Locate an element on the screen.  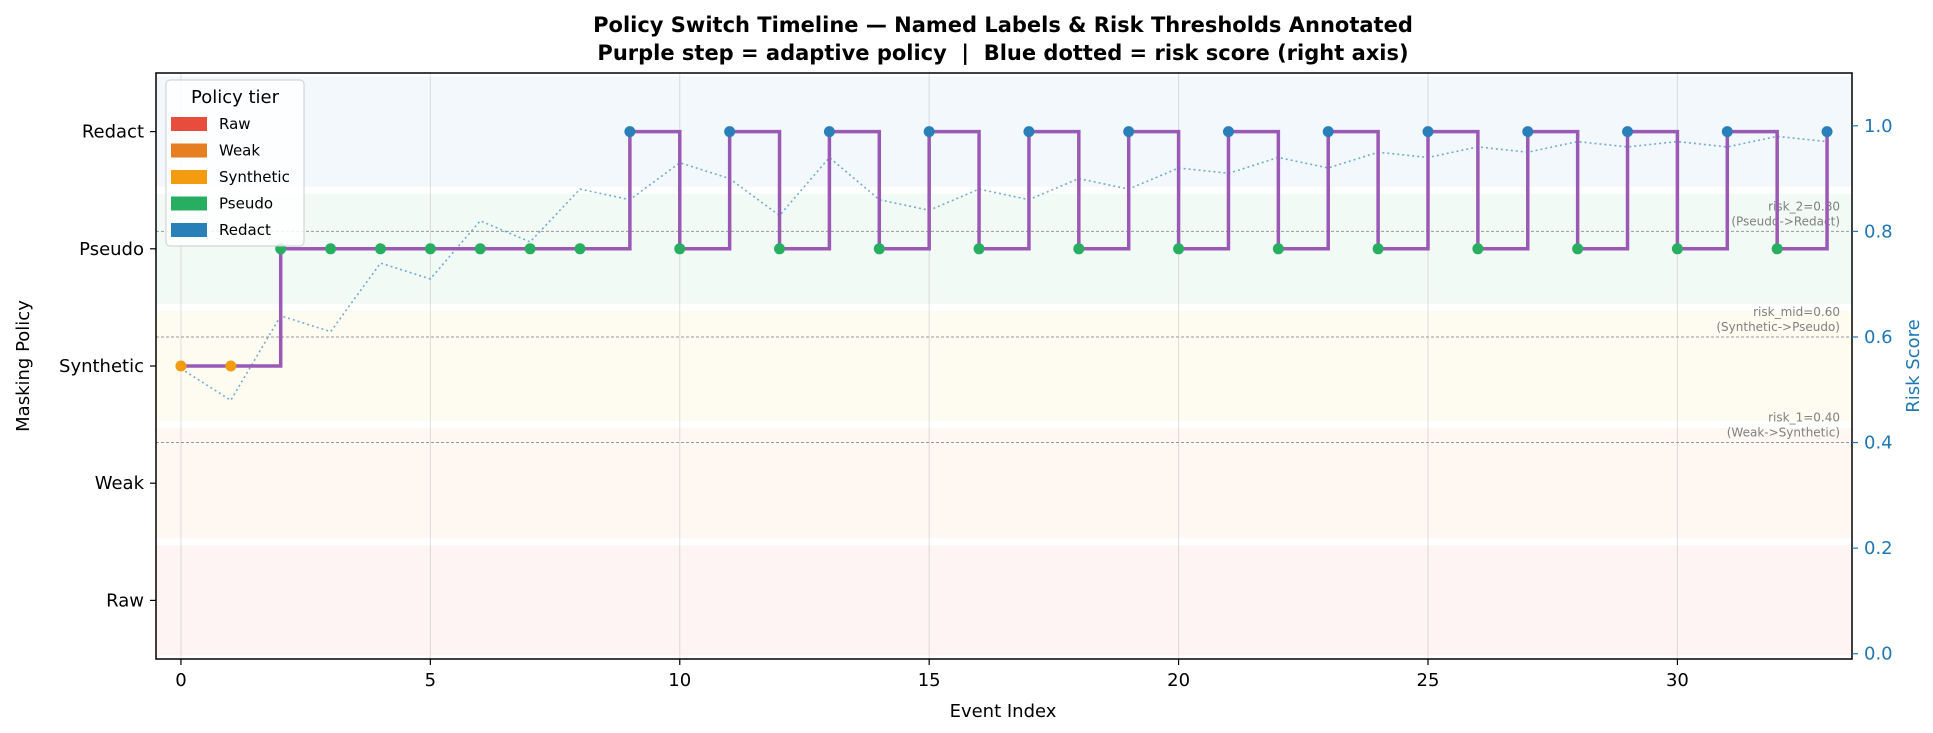
y2-tick-label: 0.0 is located at coordinates (1878, 654).